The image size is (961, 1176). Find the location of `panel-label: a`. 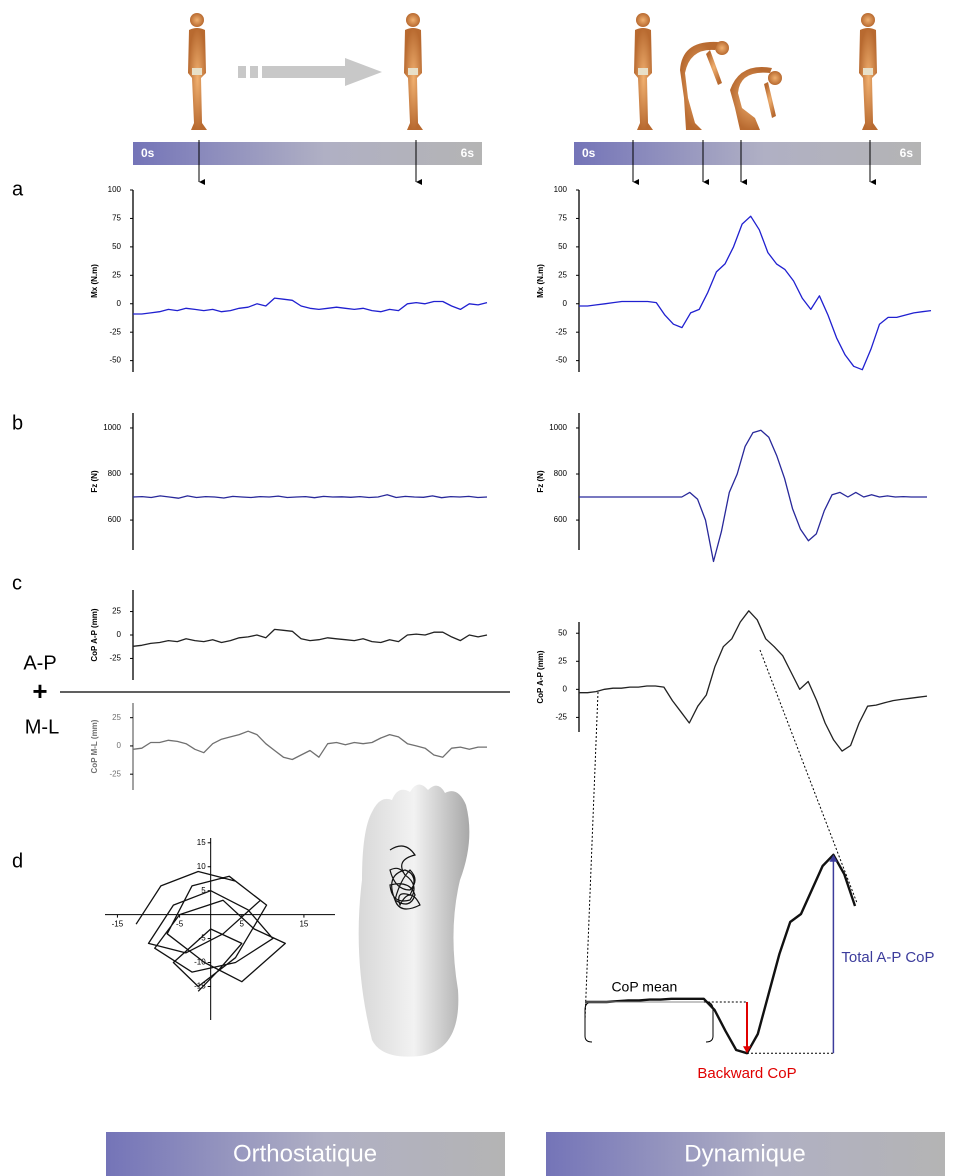

panel-label: a is located at coordinates (18, 189).